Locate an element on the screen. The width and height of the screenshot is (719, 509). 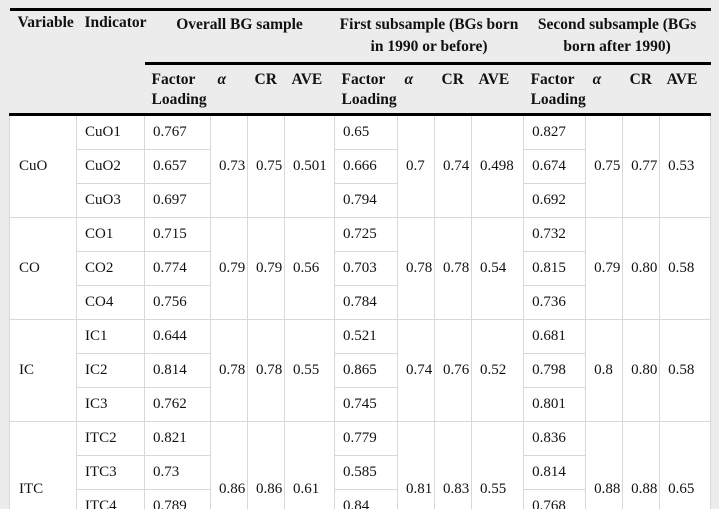
table-row: CO2 0.774 0.703 0.815 is located at coordinates (360, 269).